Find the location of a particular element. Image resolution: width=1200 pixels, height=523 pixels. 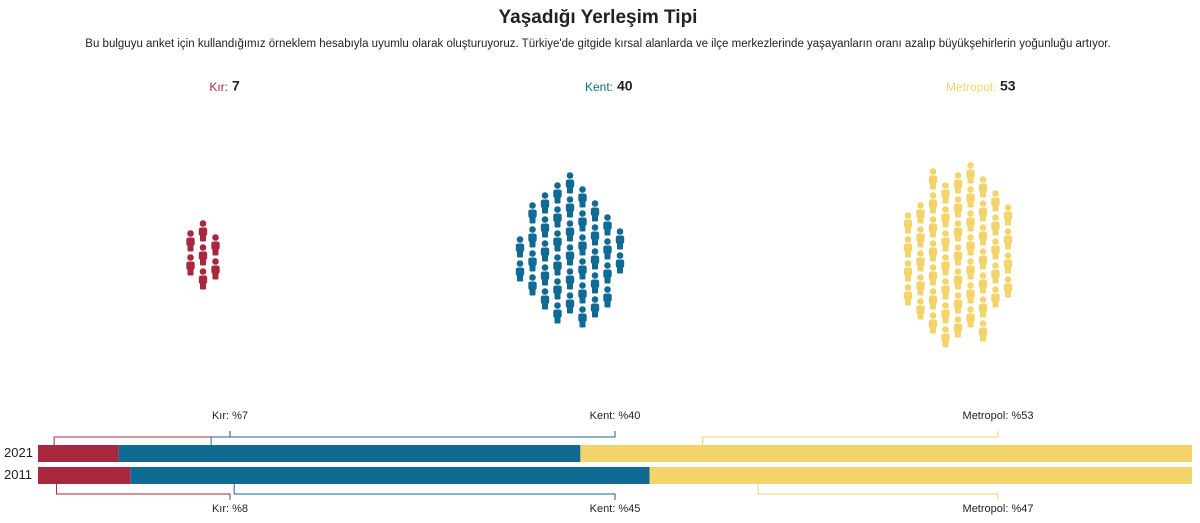

group-value: 7 is located at coordinates (236, 86).